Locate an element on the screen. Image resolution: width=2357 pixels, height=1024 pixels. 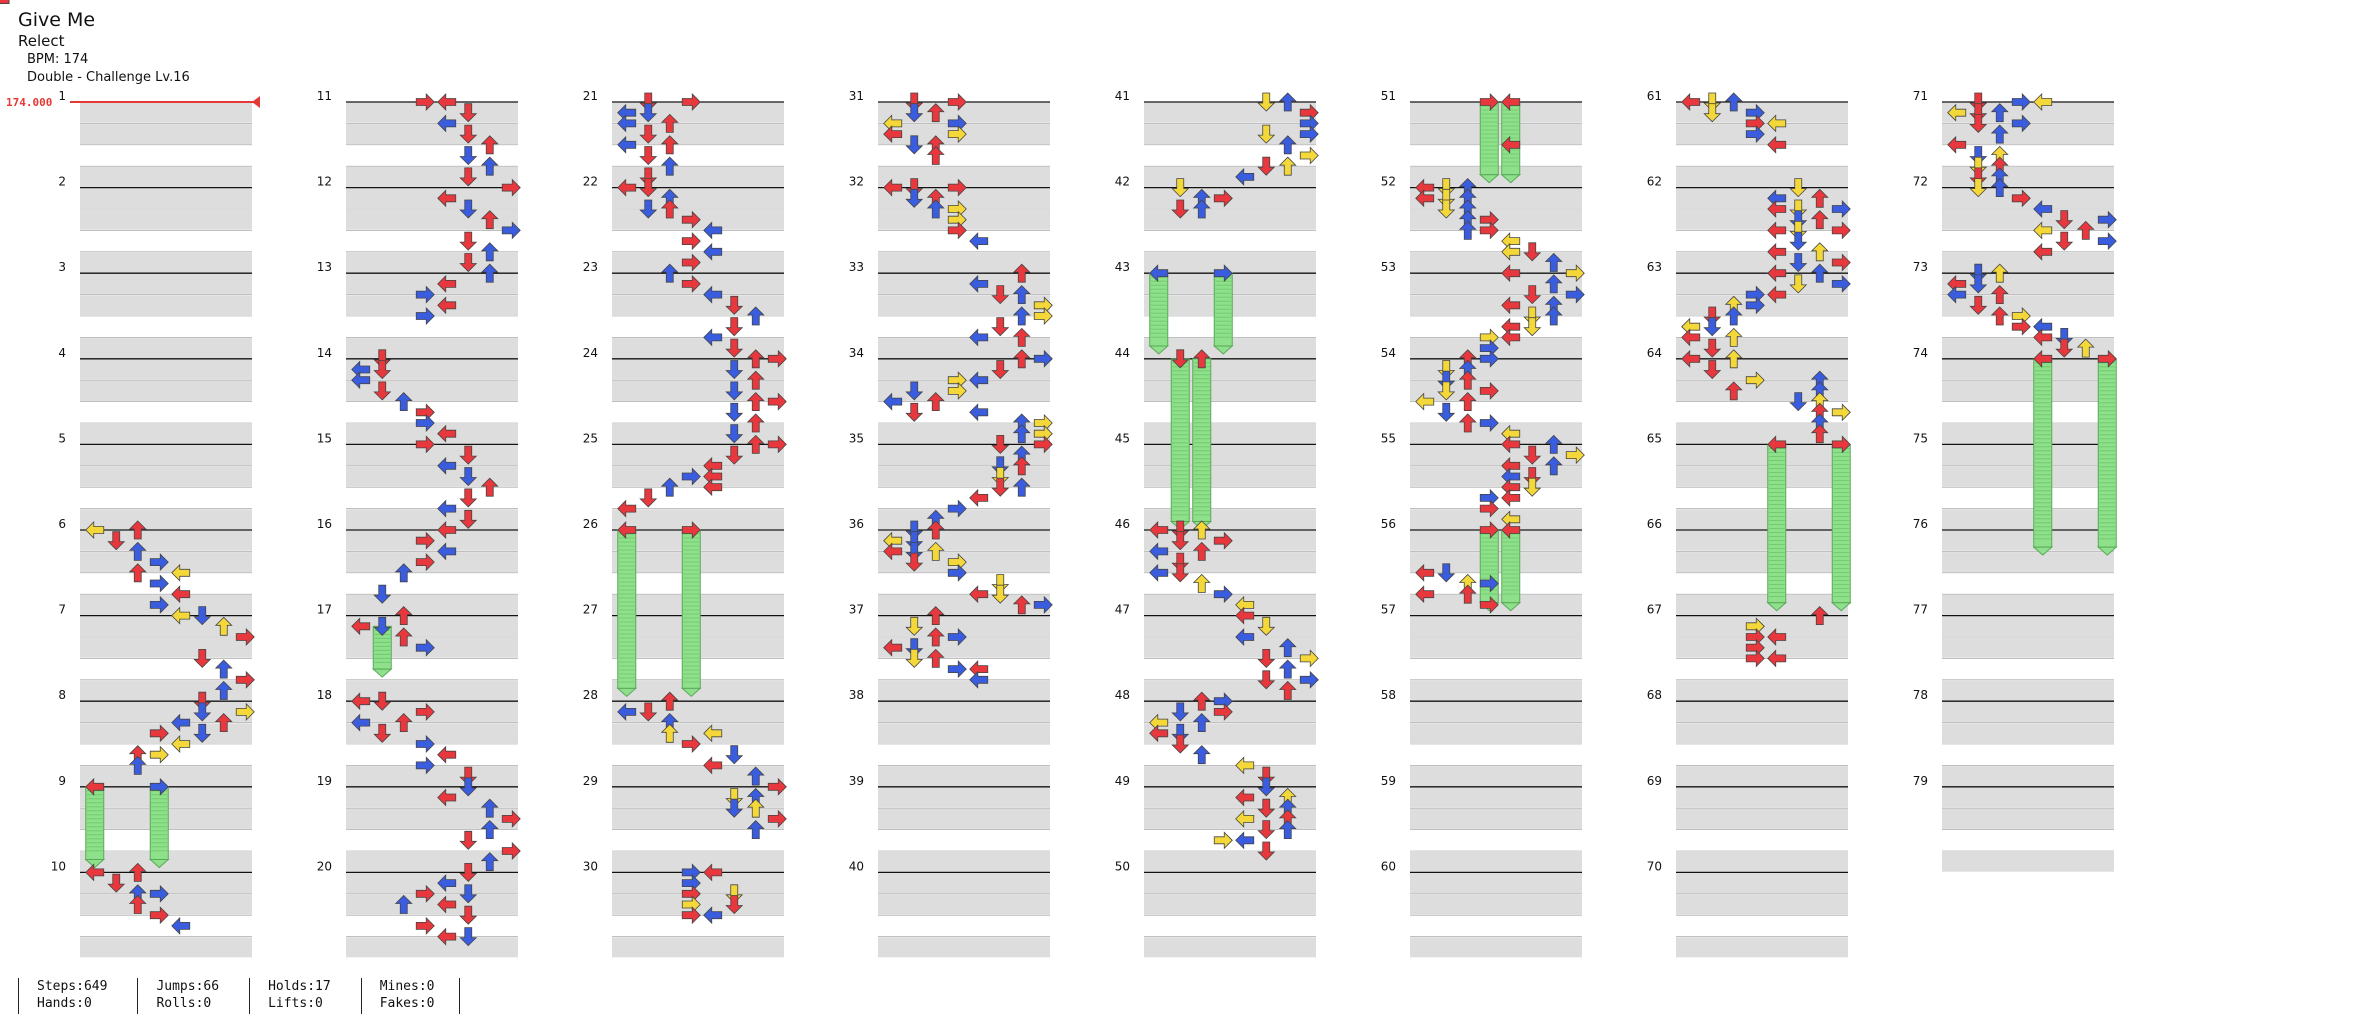
measure-number: 48 is located at coordinates (1122, 695).